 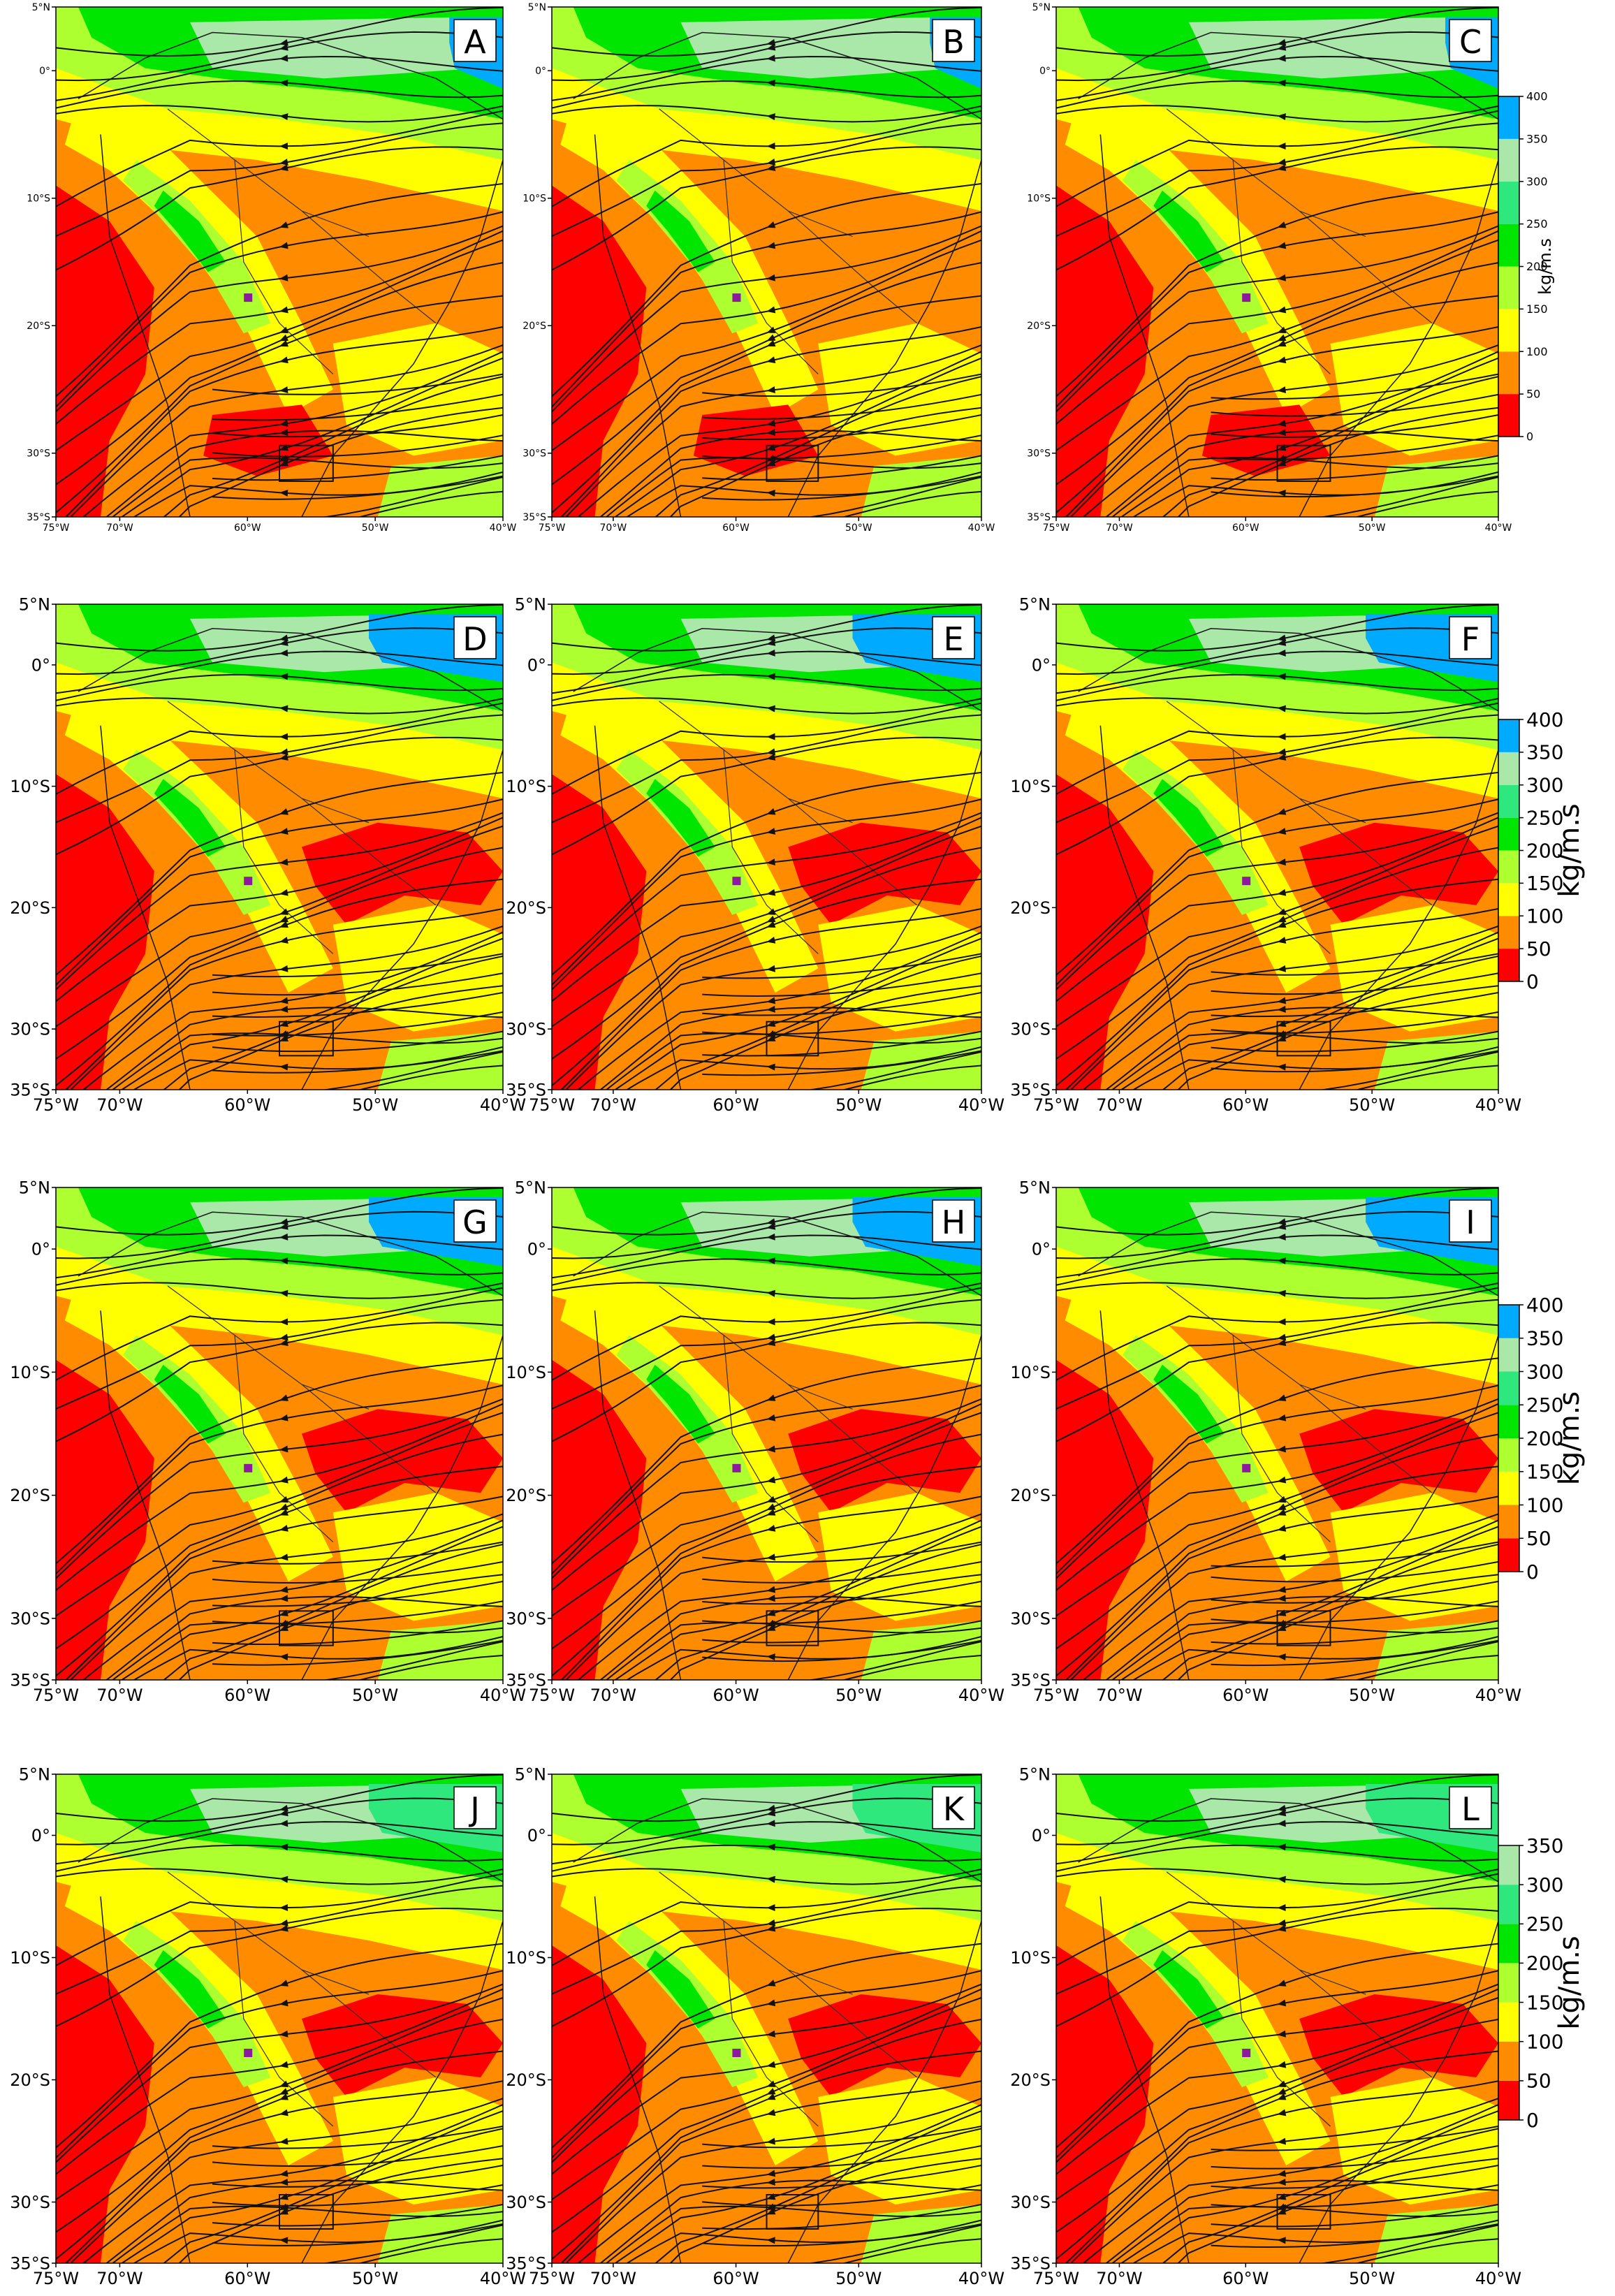 What do you see at coordinates (302, 1999) in the screenshot?
I see `country-borders` at bounding box center [302, 1999].